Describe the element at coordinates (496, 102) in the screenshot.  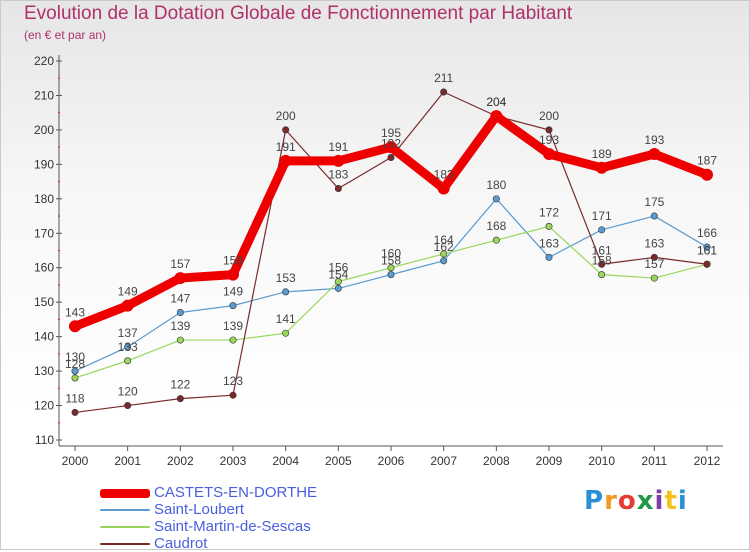
I see `data-label: 204` at that location.